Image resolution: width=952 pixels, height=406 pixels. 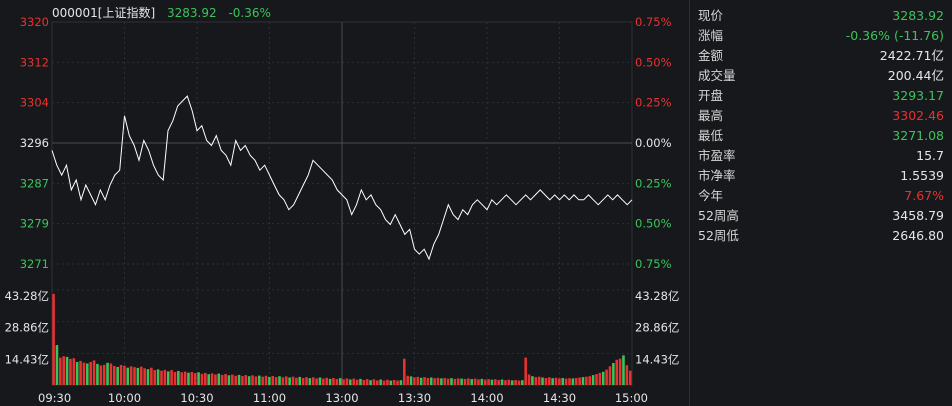 I want to click on y-tick-right: 0.75%, so click(x=653, y=22).